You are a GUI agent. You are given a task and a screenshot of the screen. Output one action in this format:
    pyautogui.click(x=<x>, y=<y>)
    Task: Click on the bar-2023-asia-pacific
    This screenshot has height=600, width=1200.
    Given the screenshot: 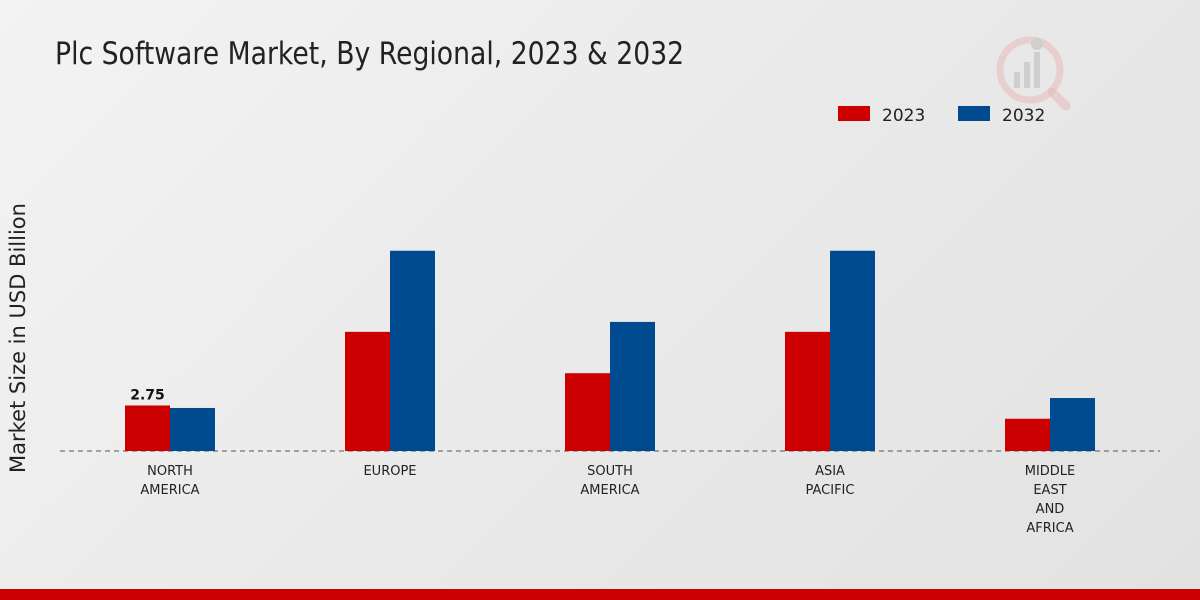 What is the action you would take?
    pyautogui.click(x=807, y=391)
    